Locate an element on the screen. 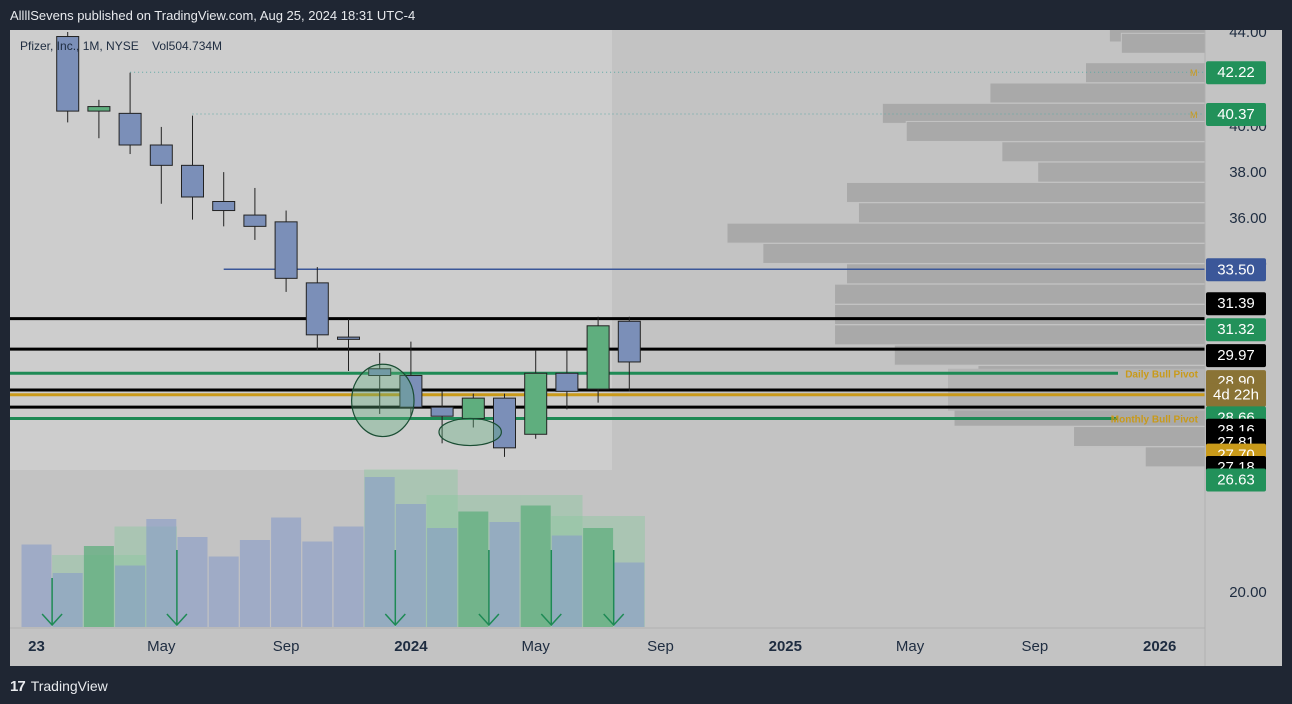  price-tag: 31.39 is located at coordinates (1236, 303).